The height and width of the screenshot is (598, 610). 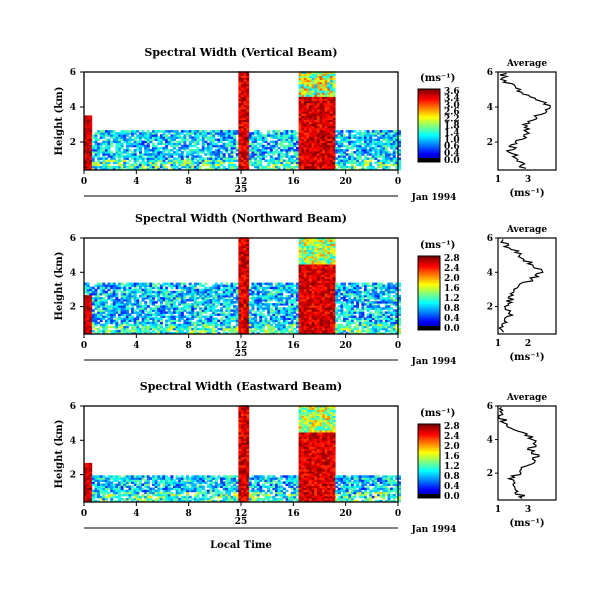 What do you see at coordinates (528, 180) in the screenshot?
I see `average-x-tick-label: 3` at bounding box center [528, 180].